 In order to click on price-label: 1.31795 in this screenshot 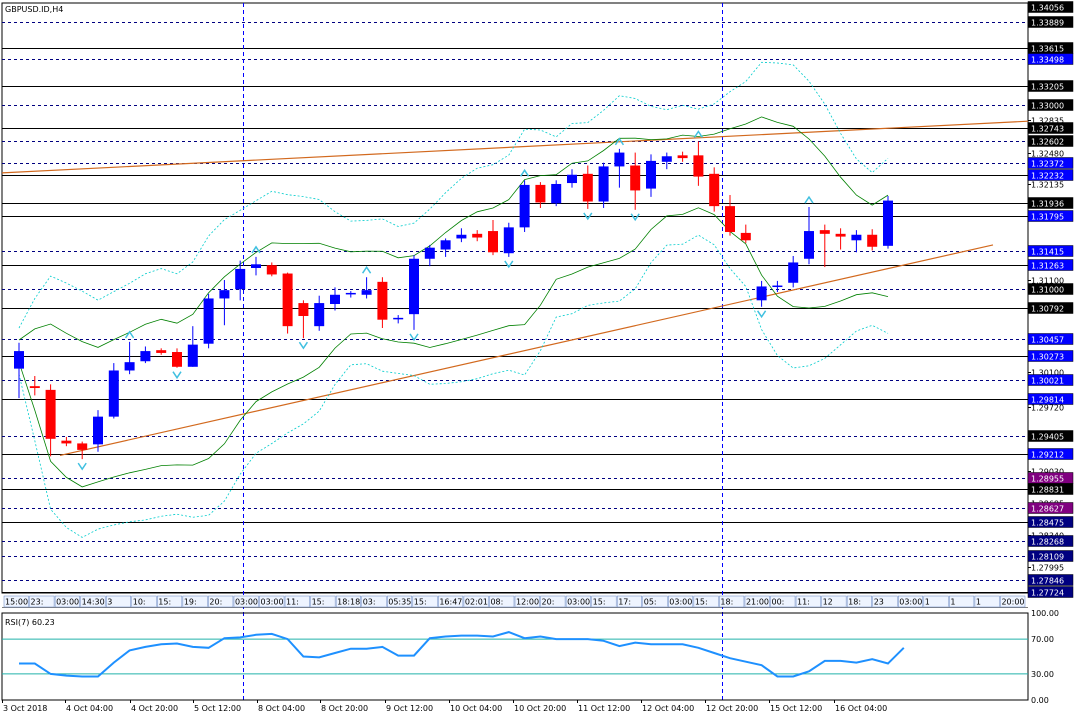, I will do `click(1047, 217)`.